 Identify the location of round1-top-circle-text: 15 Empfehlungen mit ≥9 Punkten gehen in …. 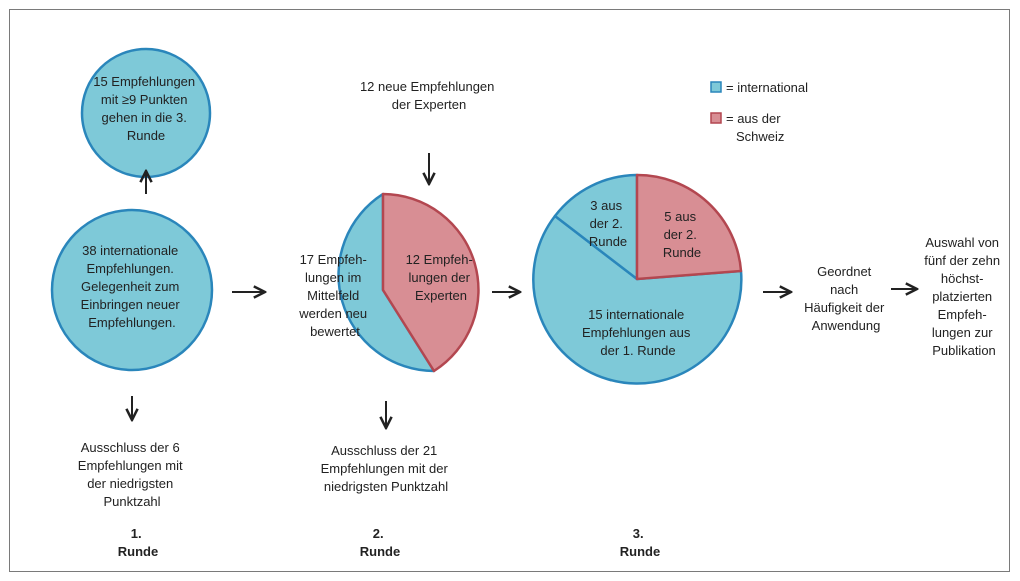
(146, 108).